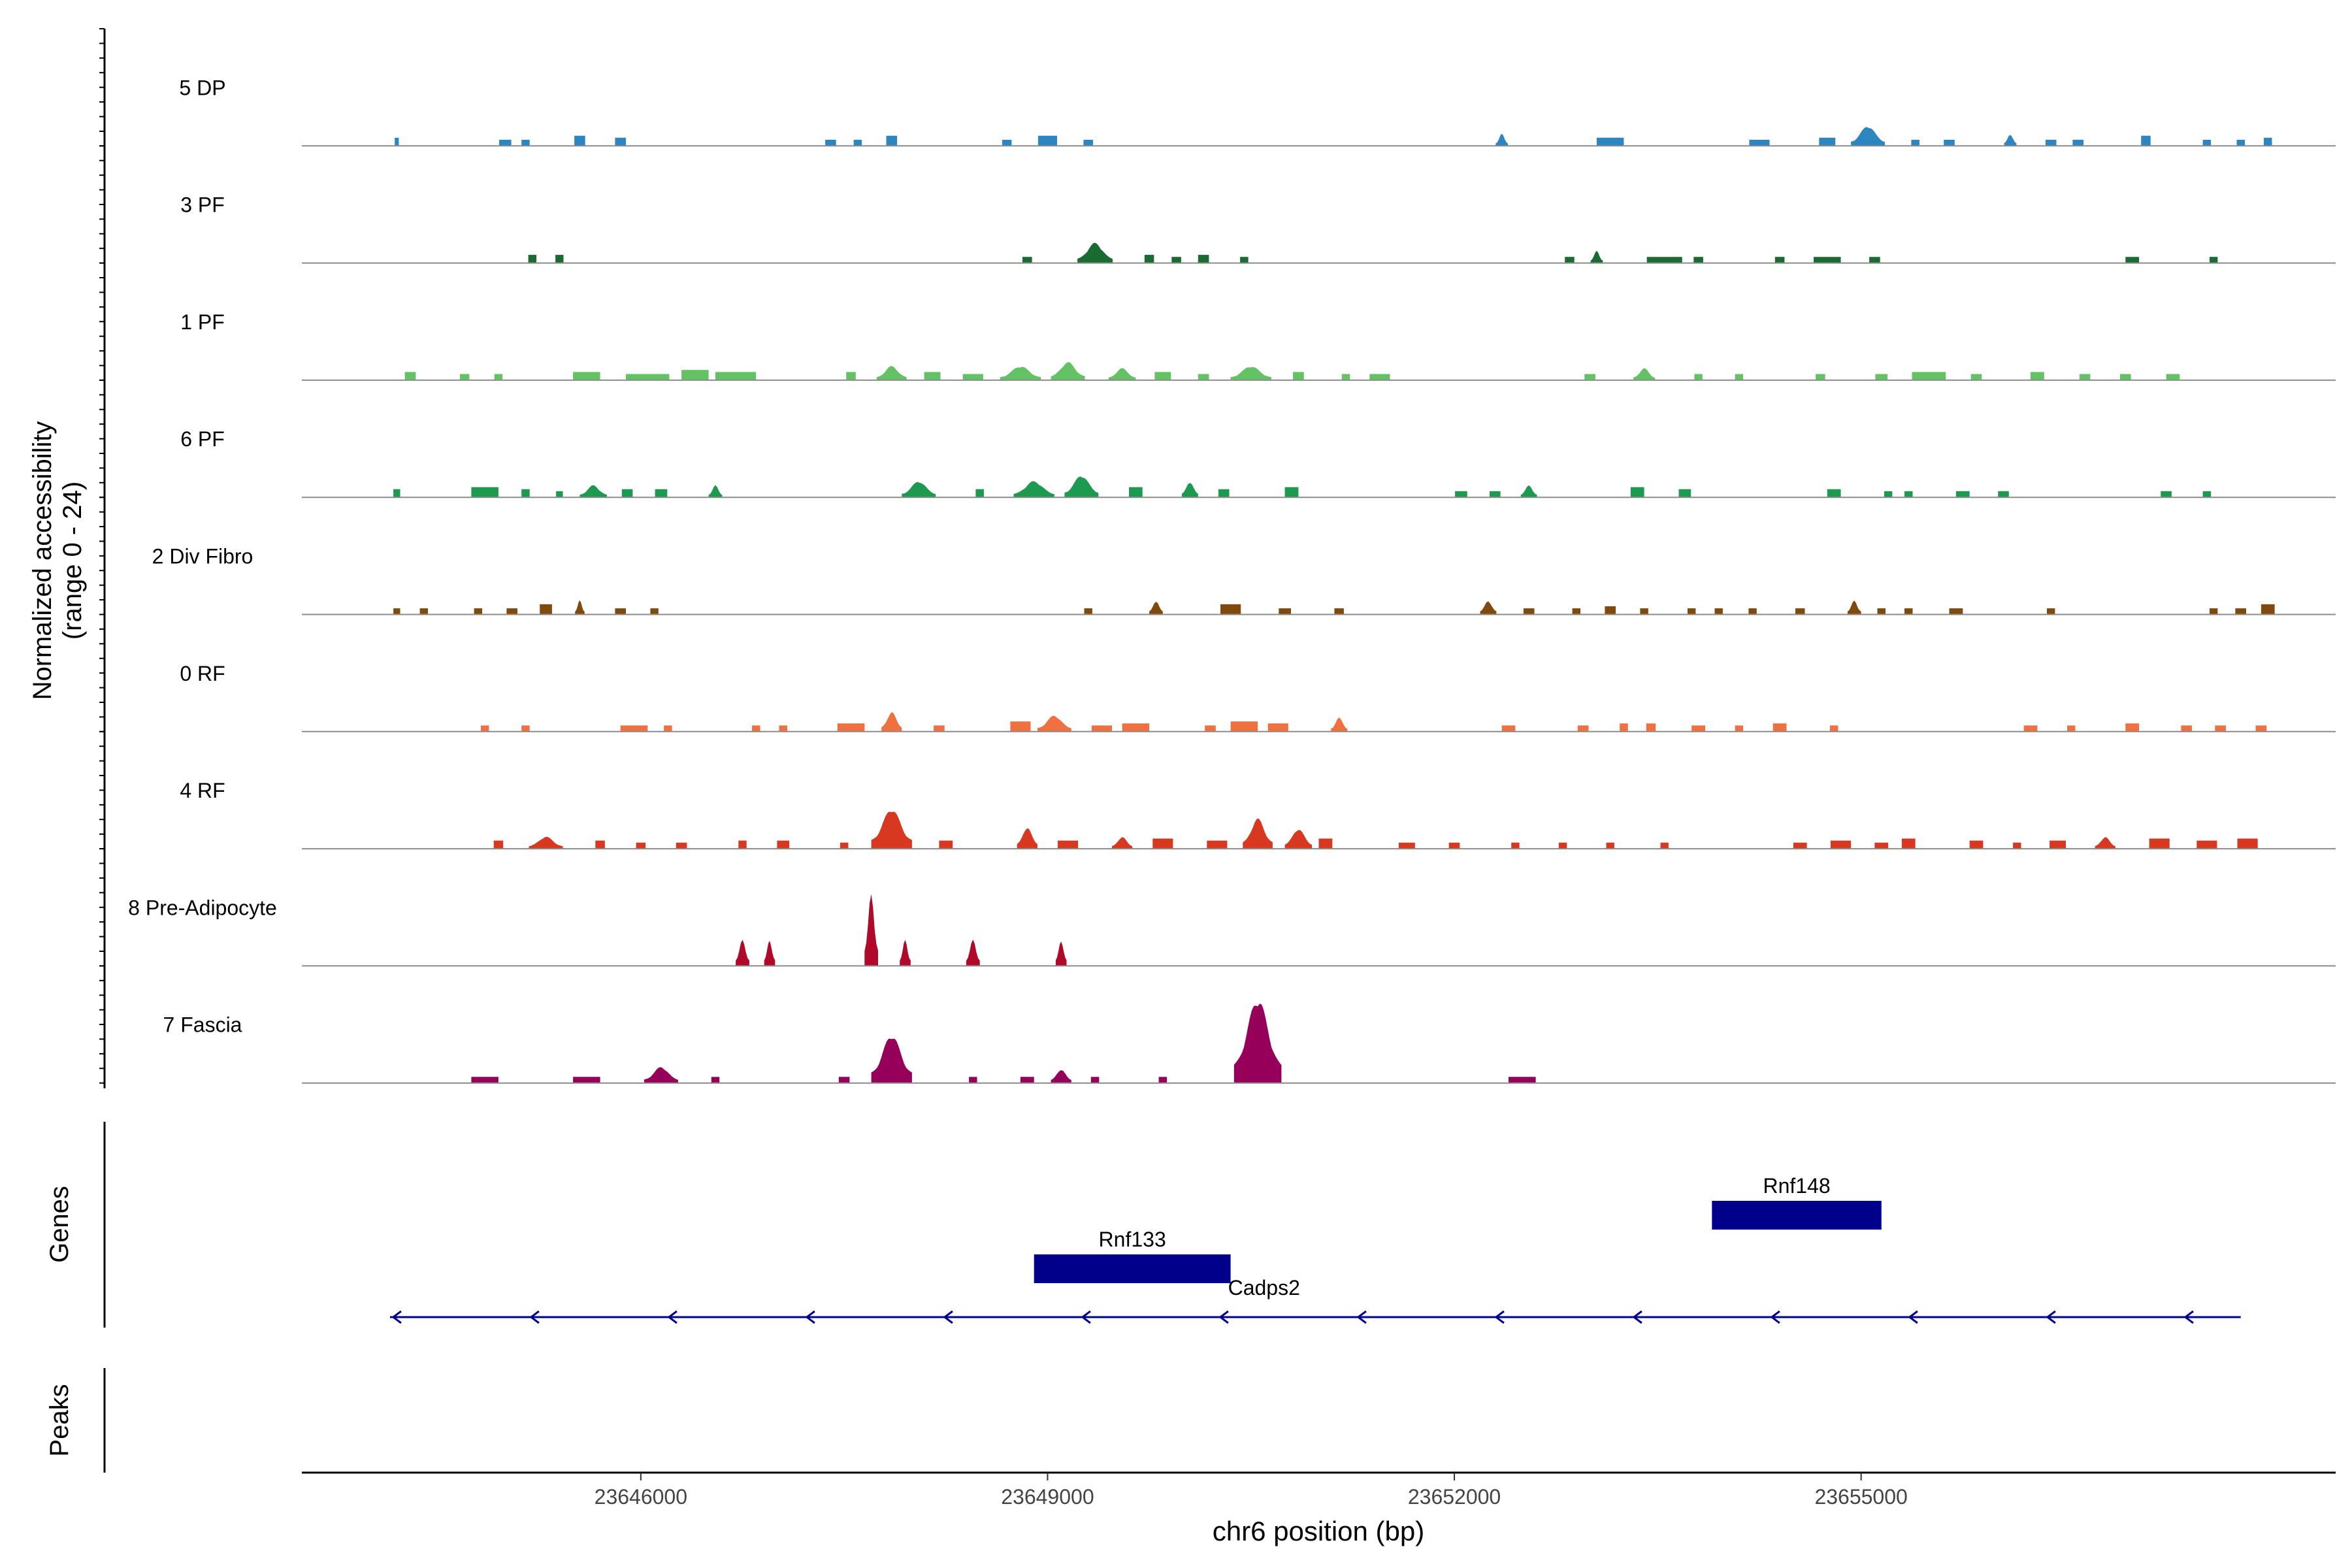  What do you see at coordinates (202, 907) in the screenshot?
I see `track-label: 8 Pre-Adipocyte` at bounding box center [202, 907].